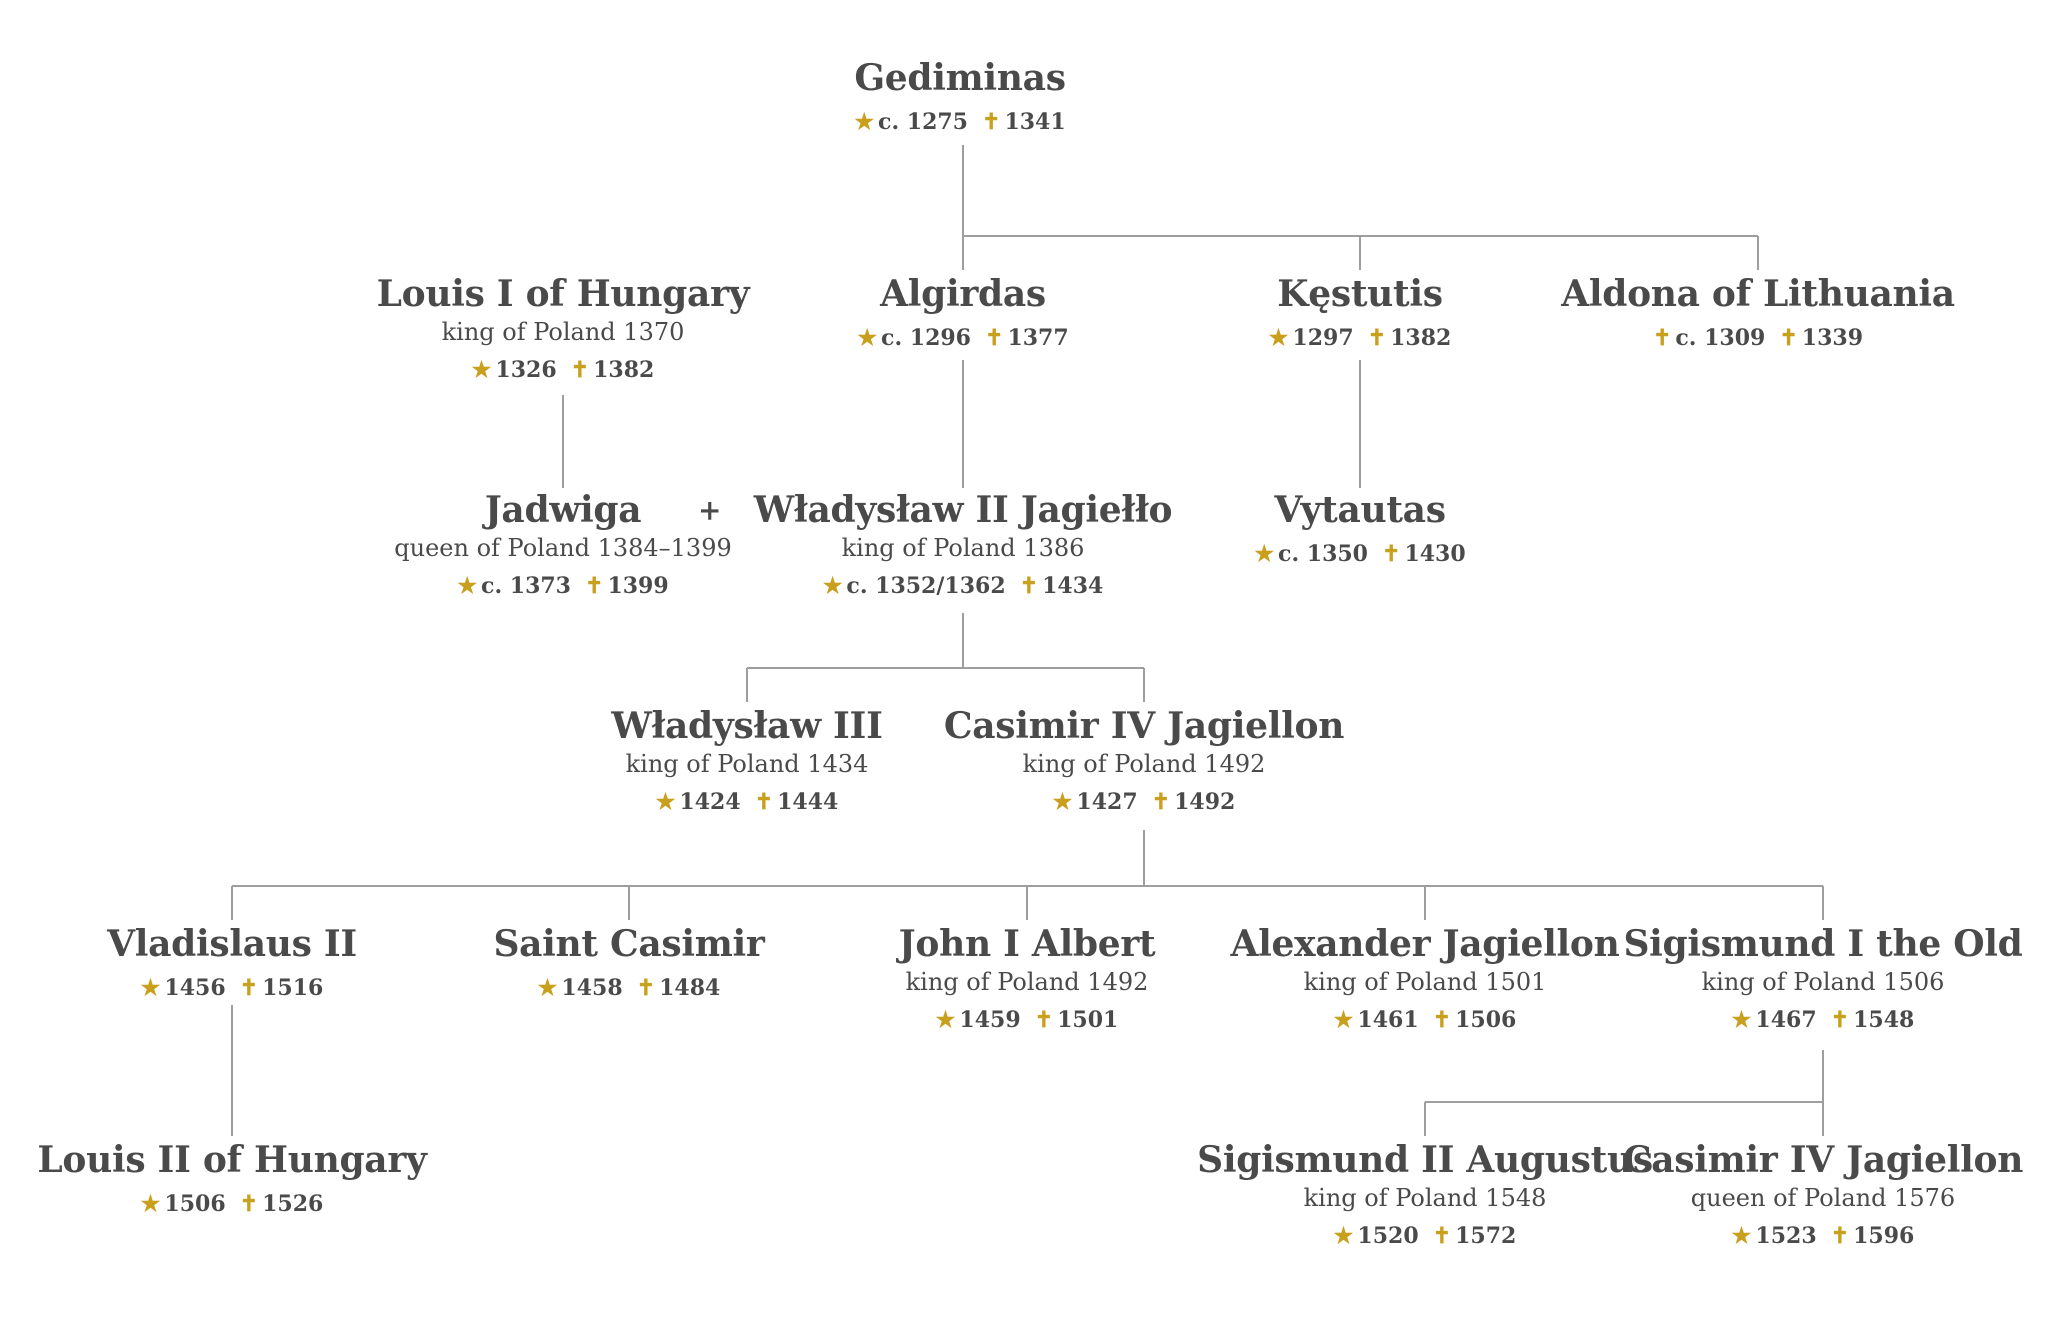 Image resolution: width=2048 pixels, height=1319 pixels. I want to click on person-dates: ★ 1506 ✝ 1526, so click(232, 1204).